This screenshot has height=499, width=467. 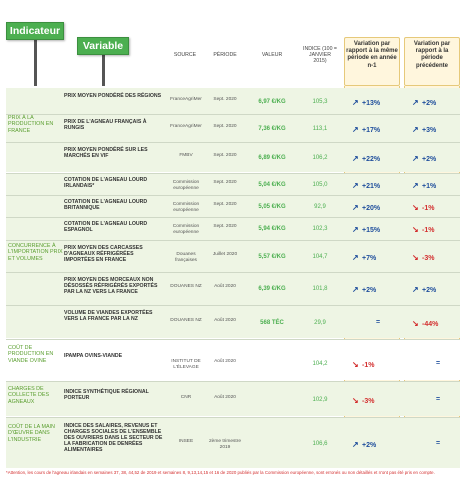 What do you see at coordinates (371, 159) in the screenshot?
I see `variation-value: +22%` at bounding box center [371, 159].